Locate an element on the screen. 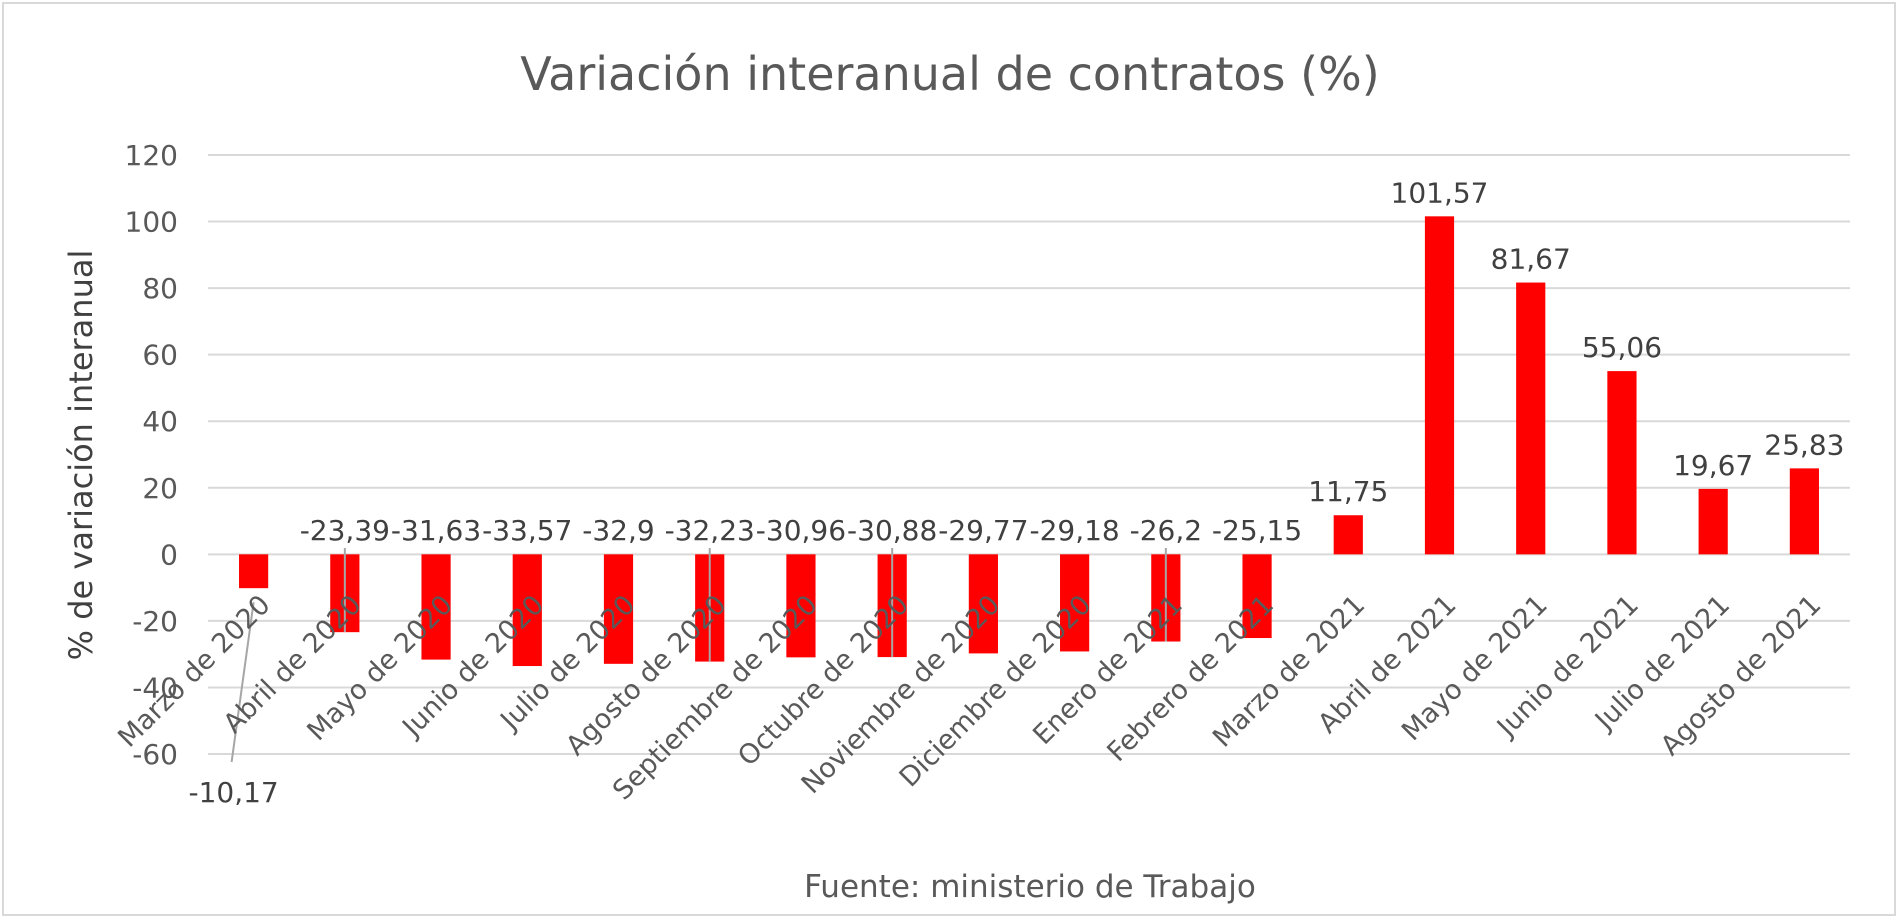 This screenshot has width=1900, height=920. y-tick-label: -40 is located at coordinates (155, 687).